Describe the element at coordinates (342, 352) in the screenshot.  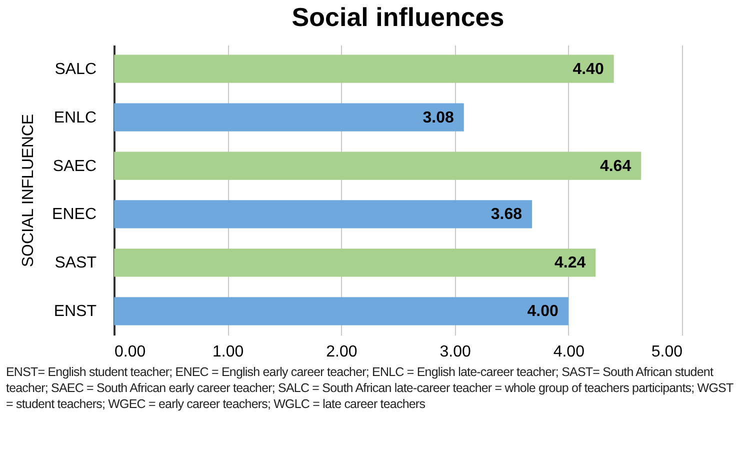
I see `x-tick-label: 2.00` at that location.